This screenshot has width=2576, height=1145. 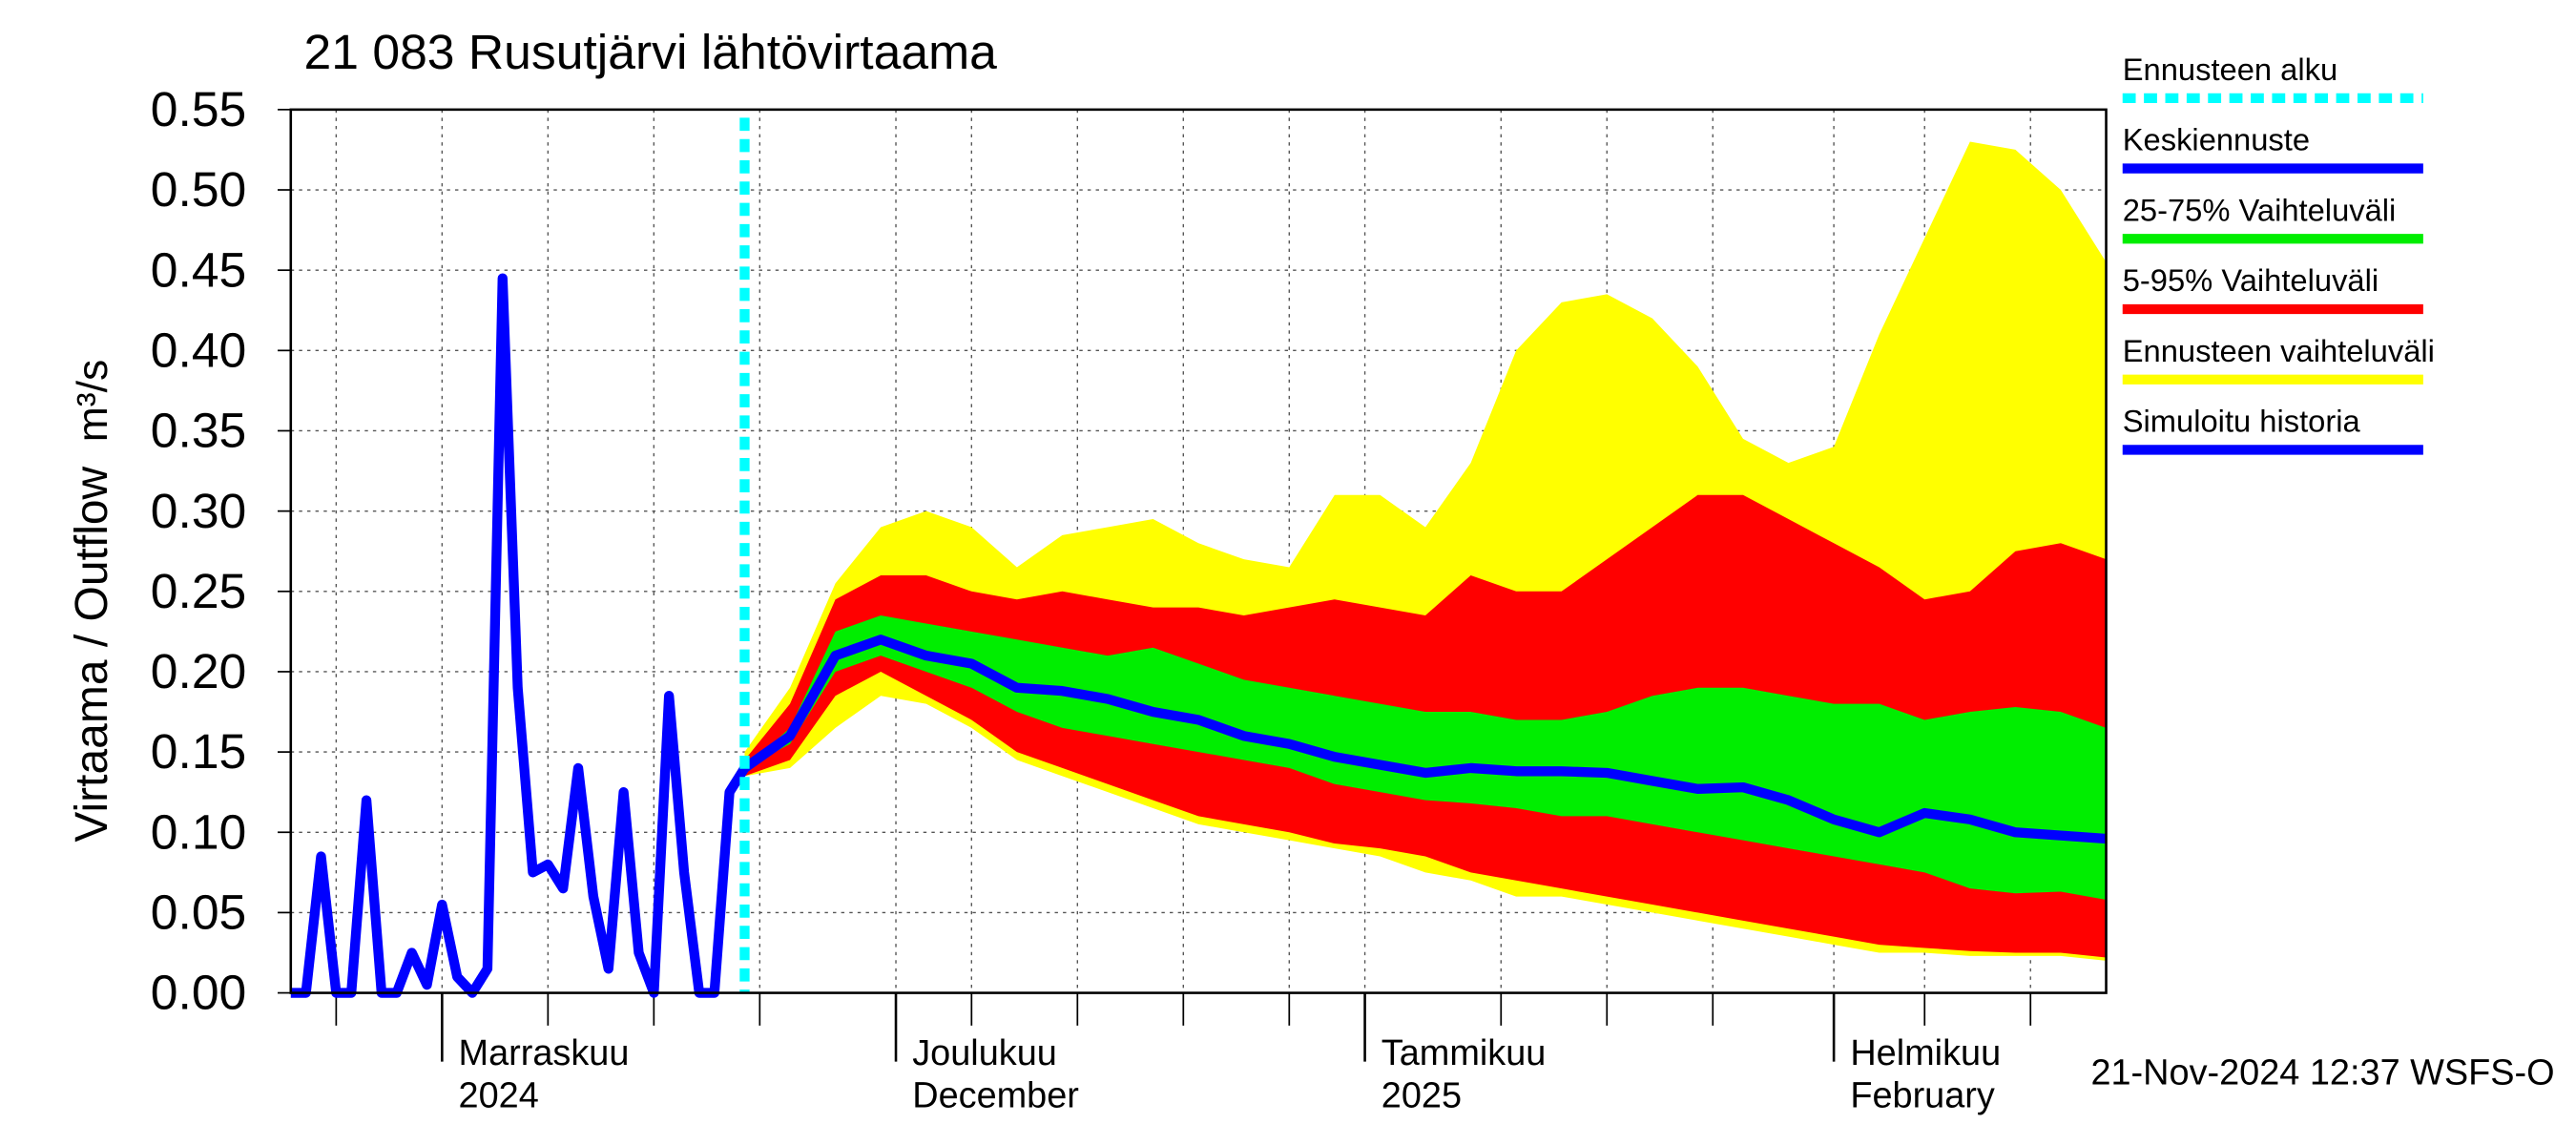 What do you see at coordinates (2251, 280) in the screenshot?
I see `legend-label: 5-95% Vaihteluväli` at bounding box center [2251, 280].